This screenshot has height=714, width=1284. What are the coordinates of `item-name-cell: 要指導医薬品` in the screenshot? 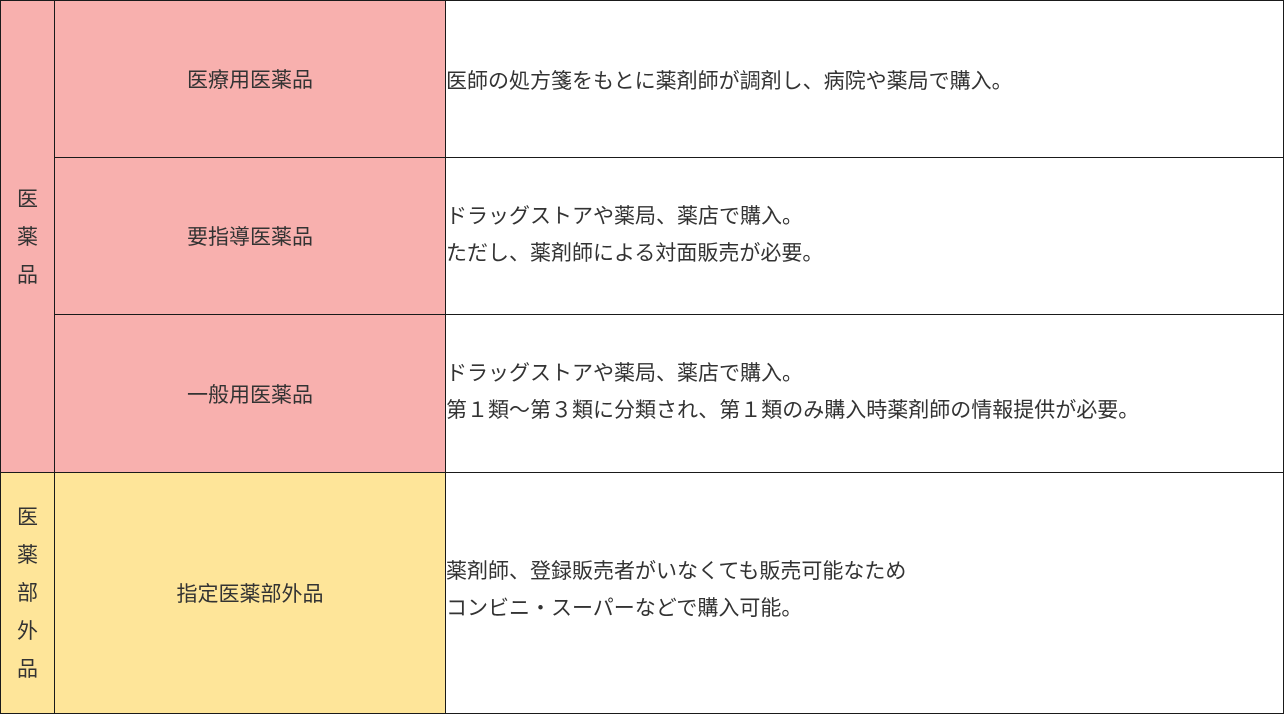 It's located at (250, 236).